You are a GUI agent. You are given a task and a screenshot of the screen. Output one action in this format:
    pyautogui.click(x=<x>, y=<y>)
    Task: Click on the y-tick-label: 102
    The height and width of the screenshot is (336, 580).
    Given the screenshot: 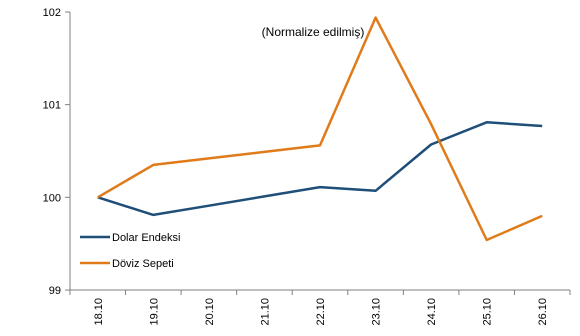 What is the action you would take?
    pyautogui.click(x=52, y=13)
    